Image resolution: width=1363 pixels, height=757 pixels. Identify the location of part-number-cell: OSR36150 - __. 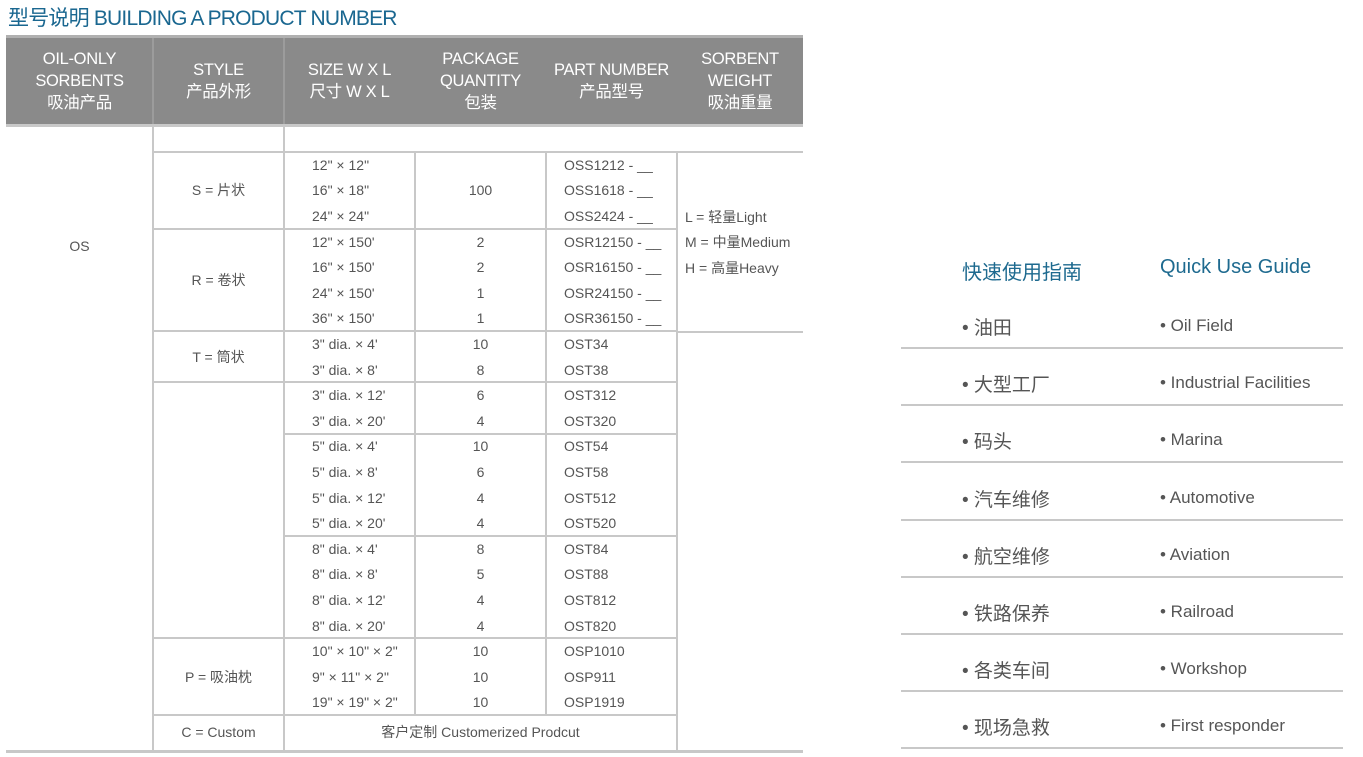
(613, 318).